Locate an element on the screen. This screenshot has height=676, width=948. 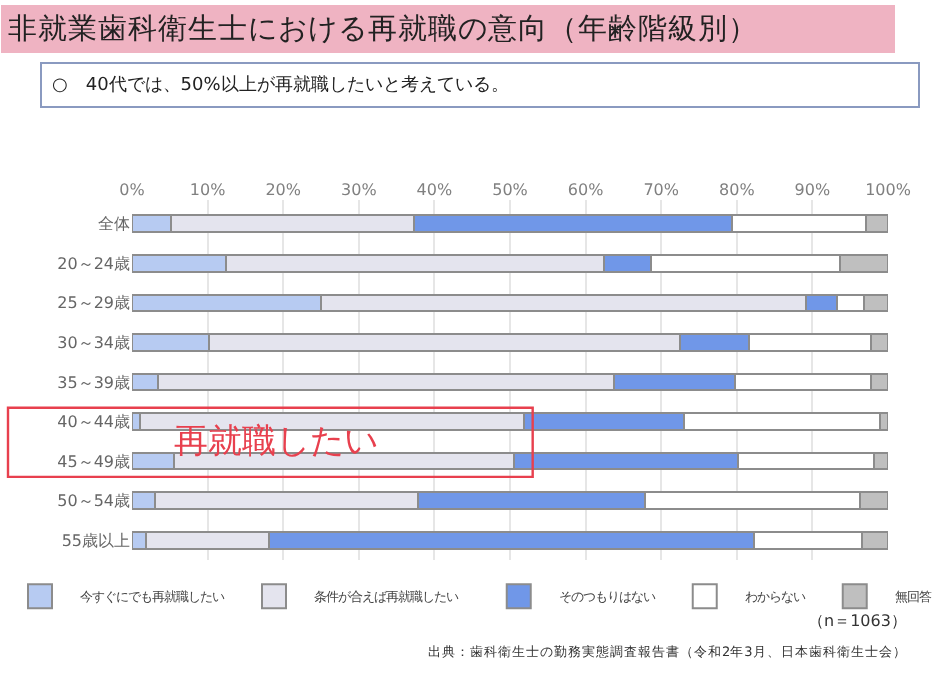
y-tick-label: 55歳以上 is located at coordinates (95, 540).